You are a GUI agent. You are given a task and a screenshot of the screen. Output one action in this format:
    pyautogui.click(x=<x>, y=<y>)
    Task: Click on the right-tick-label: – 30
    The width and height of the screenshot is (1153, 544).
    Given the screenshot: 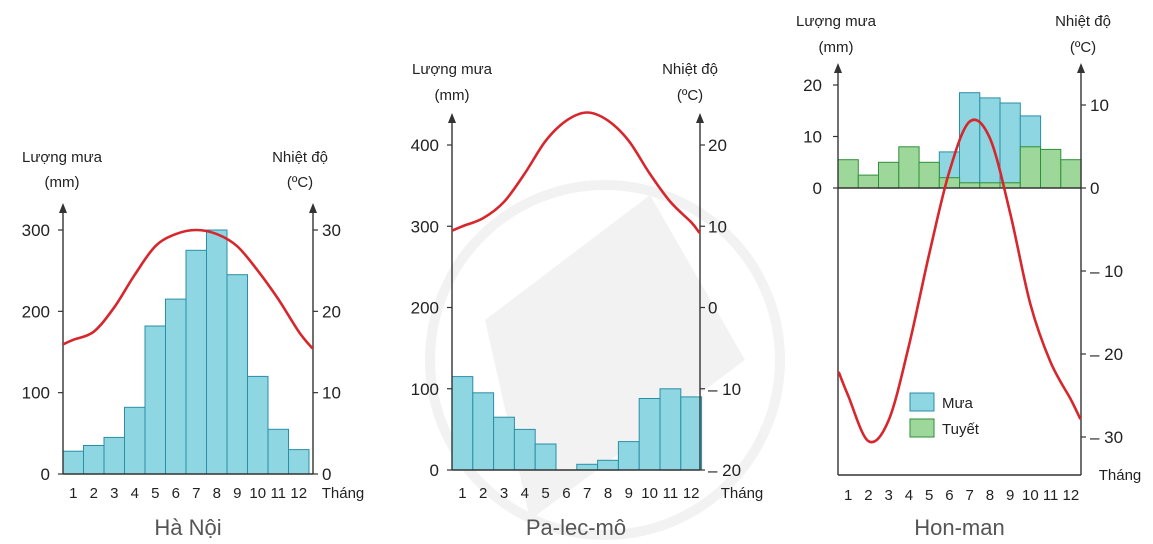 What is the action you would take?
    pyautogui.click(x=1106, y=437)
    